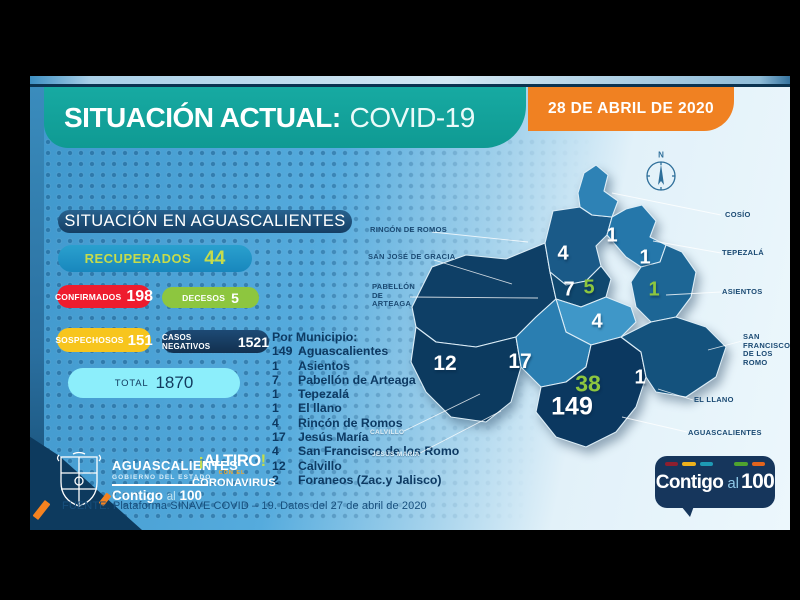  What do you see at coordinates (138, 258) in the screenshot?
I see `stat-label: RECUPERADOS` at bounding box center [138, 258].